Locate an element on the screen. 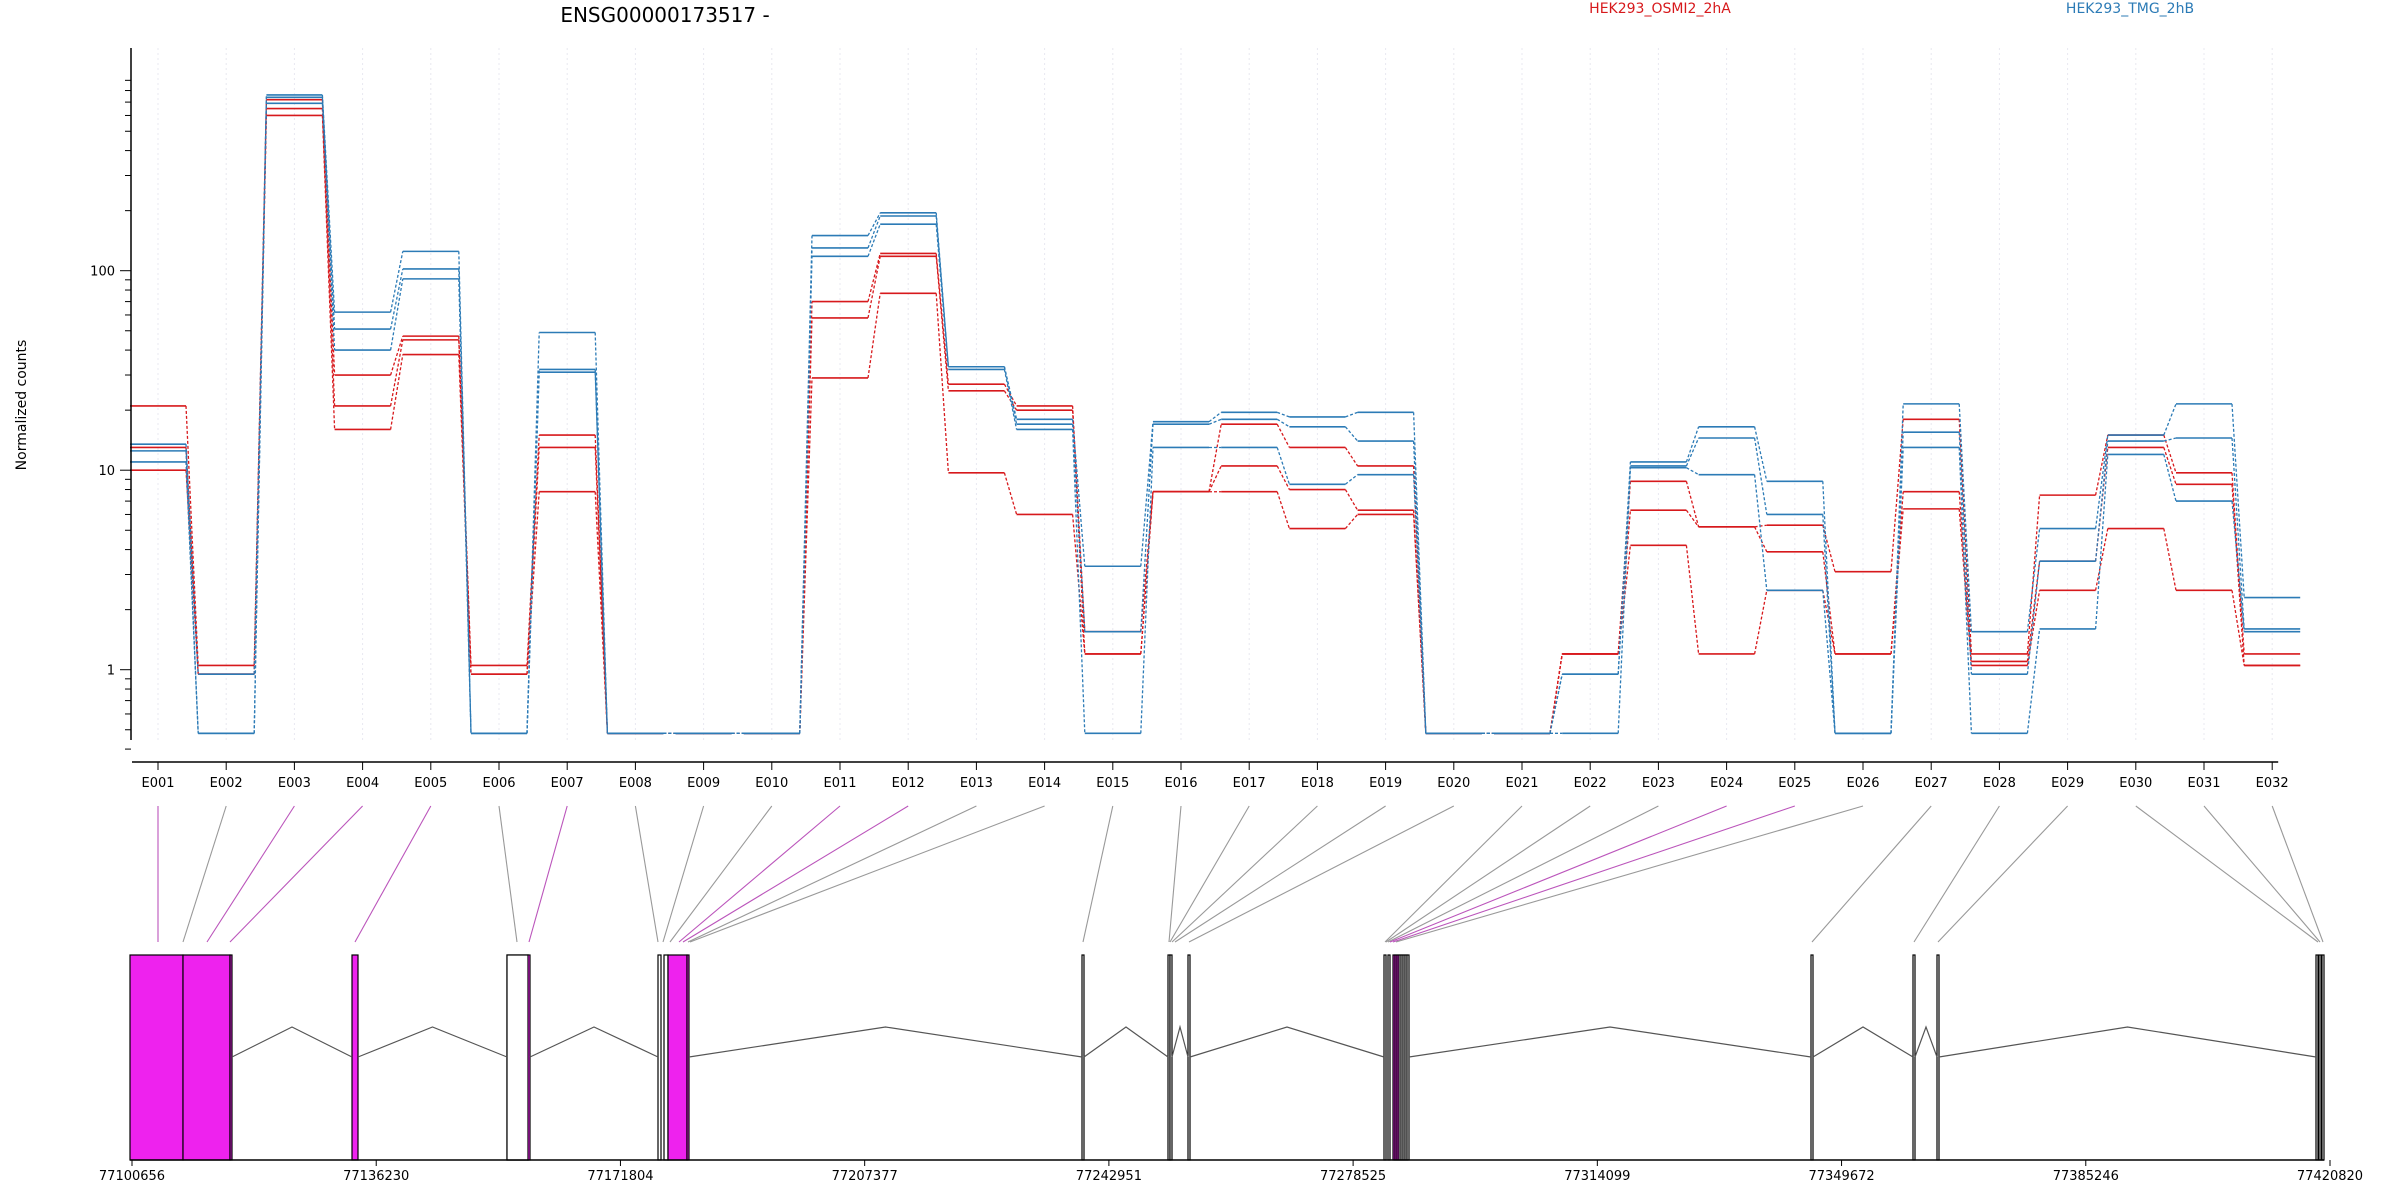  x-tick-label: E026 is located at coordinates (1862, 783).